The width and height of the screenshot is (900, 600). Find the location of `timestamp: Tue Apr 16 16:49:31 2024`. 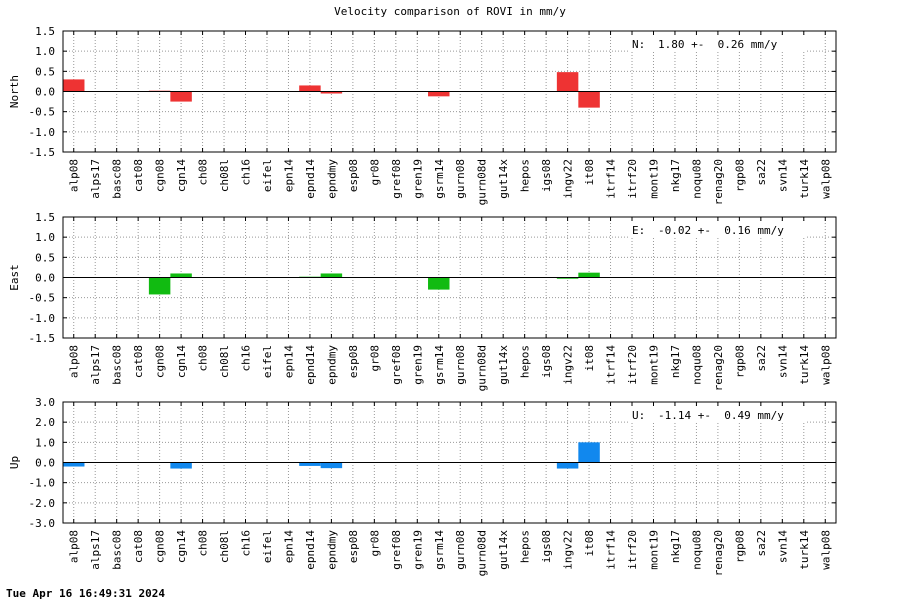

timestamp: Tue Apr 16 16:49:31 2024 is located at coordinates (85, 593).